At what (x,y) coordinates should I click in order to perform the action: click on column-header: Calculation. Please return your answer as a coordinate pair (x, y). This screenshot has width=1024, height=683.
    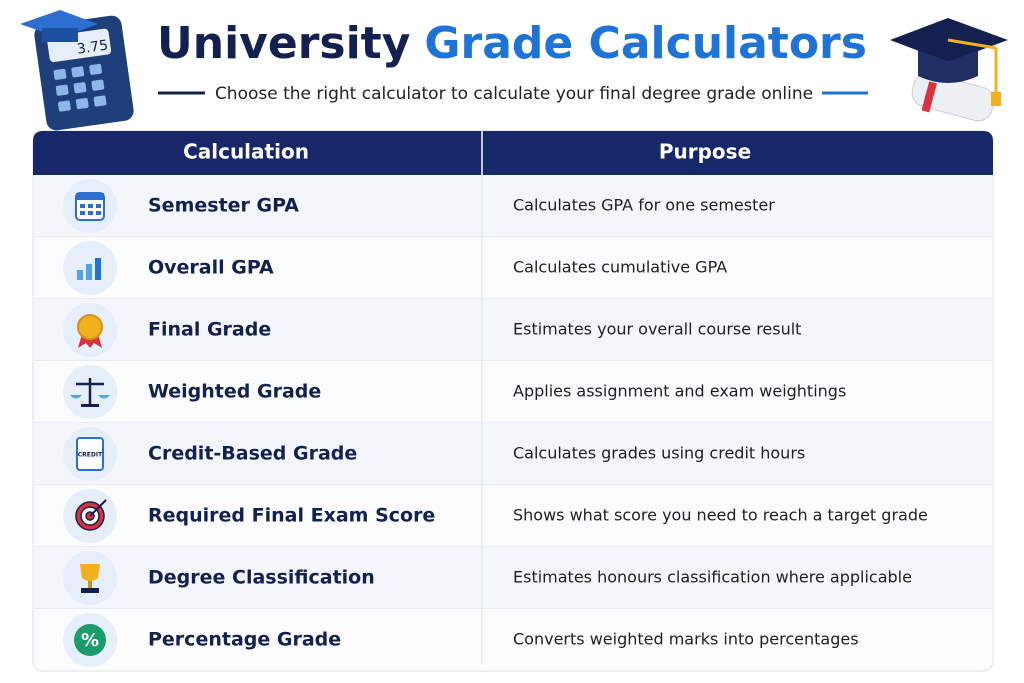
    Looking at the image, I should click on (246, 152).